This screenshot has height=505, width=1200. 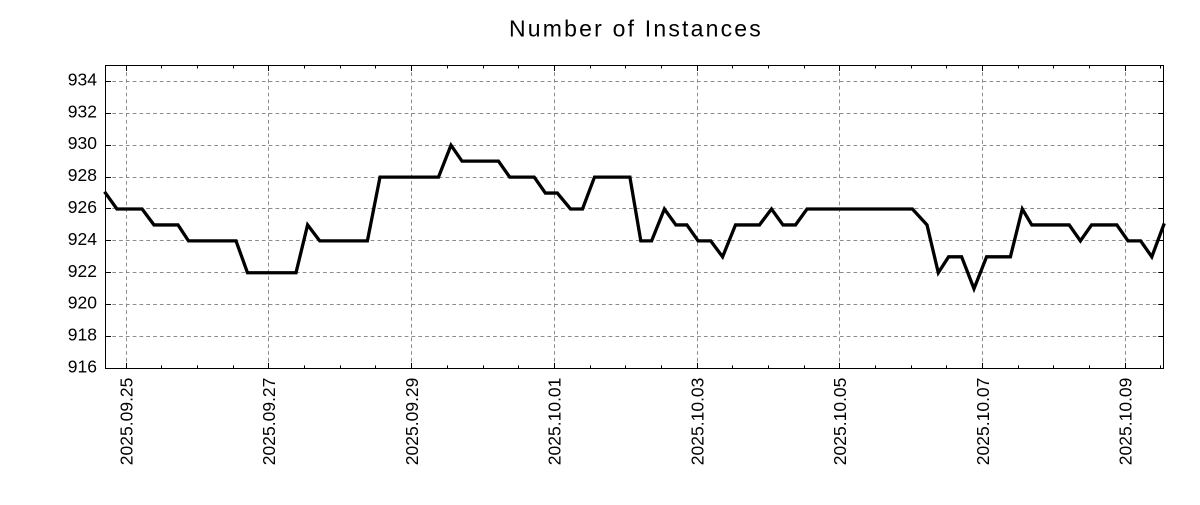 What do you see at coordinates (82, 335) in the screenshot?
I see `svg-text: 918` at bounding box center [82, 335].